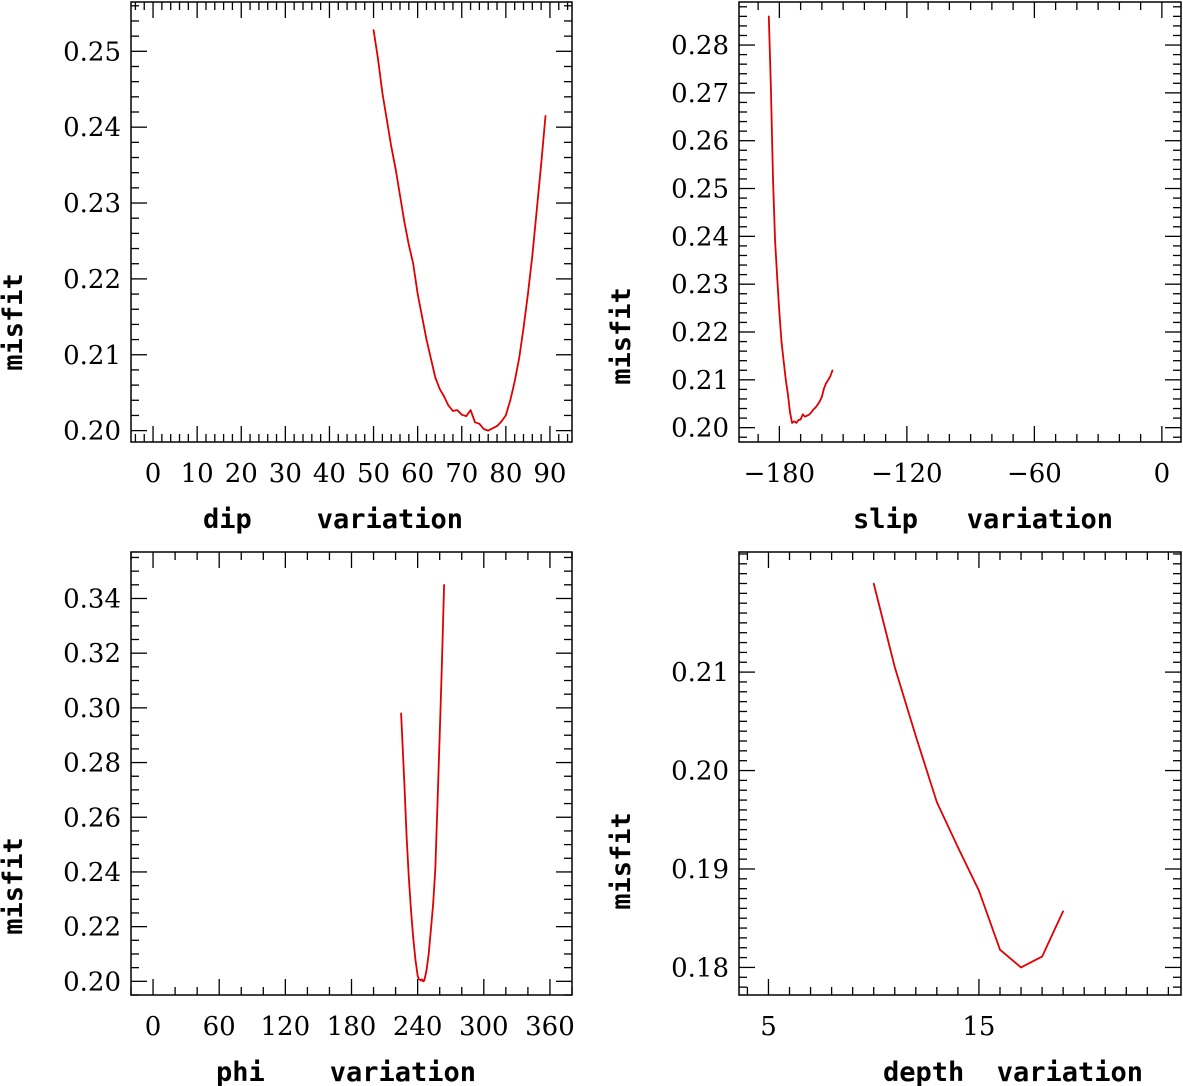 This screenshot has height=1086, width=1183. What do you see at coordinates (906, 474) in the screenshot?
I see `x-tick-label: −120` at bounding box center [906, 474].